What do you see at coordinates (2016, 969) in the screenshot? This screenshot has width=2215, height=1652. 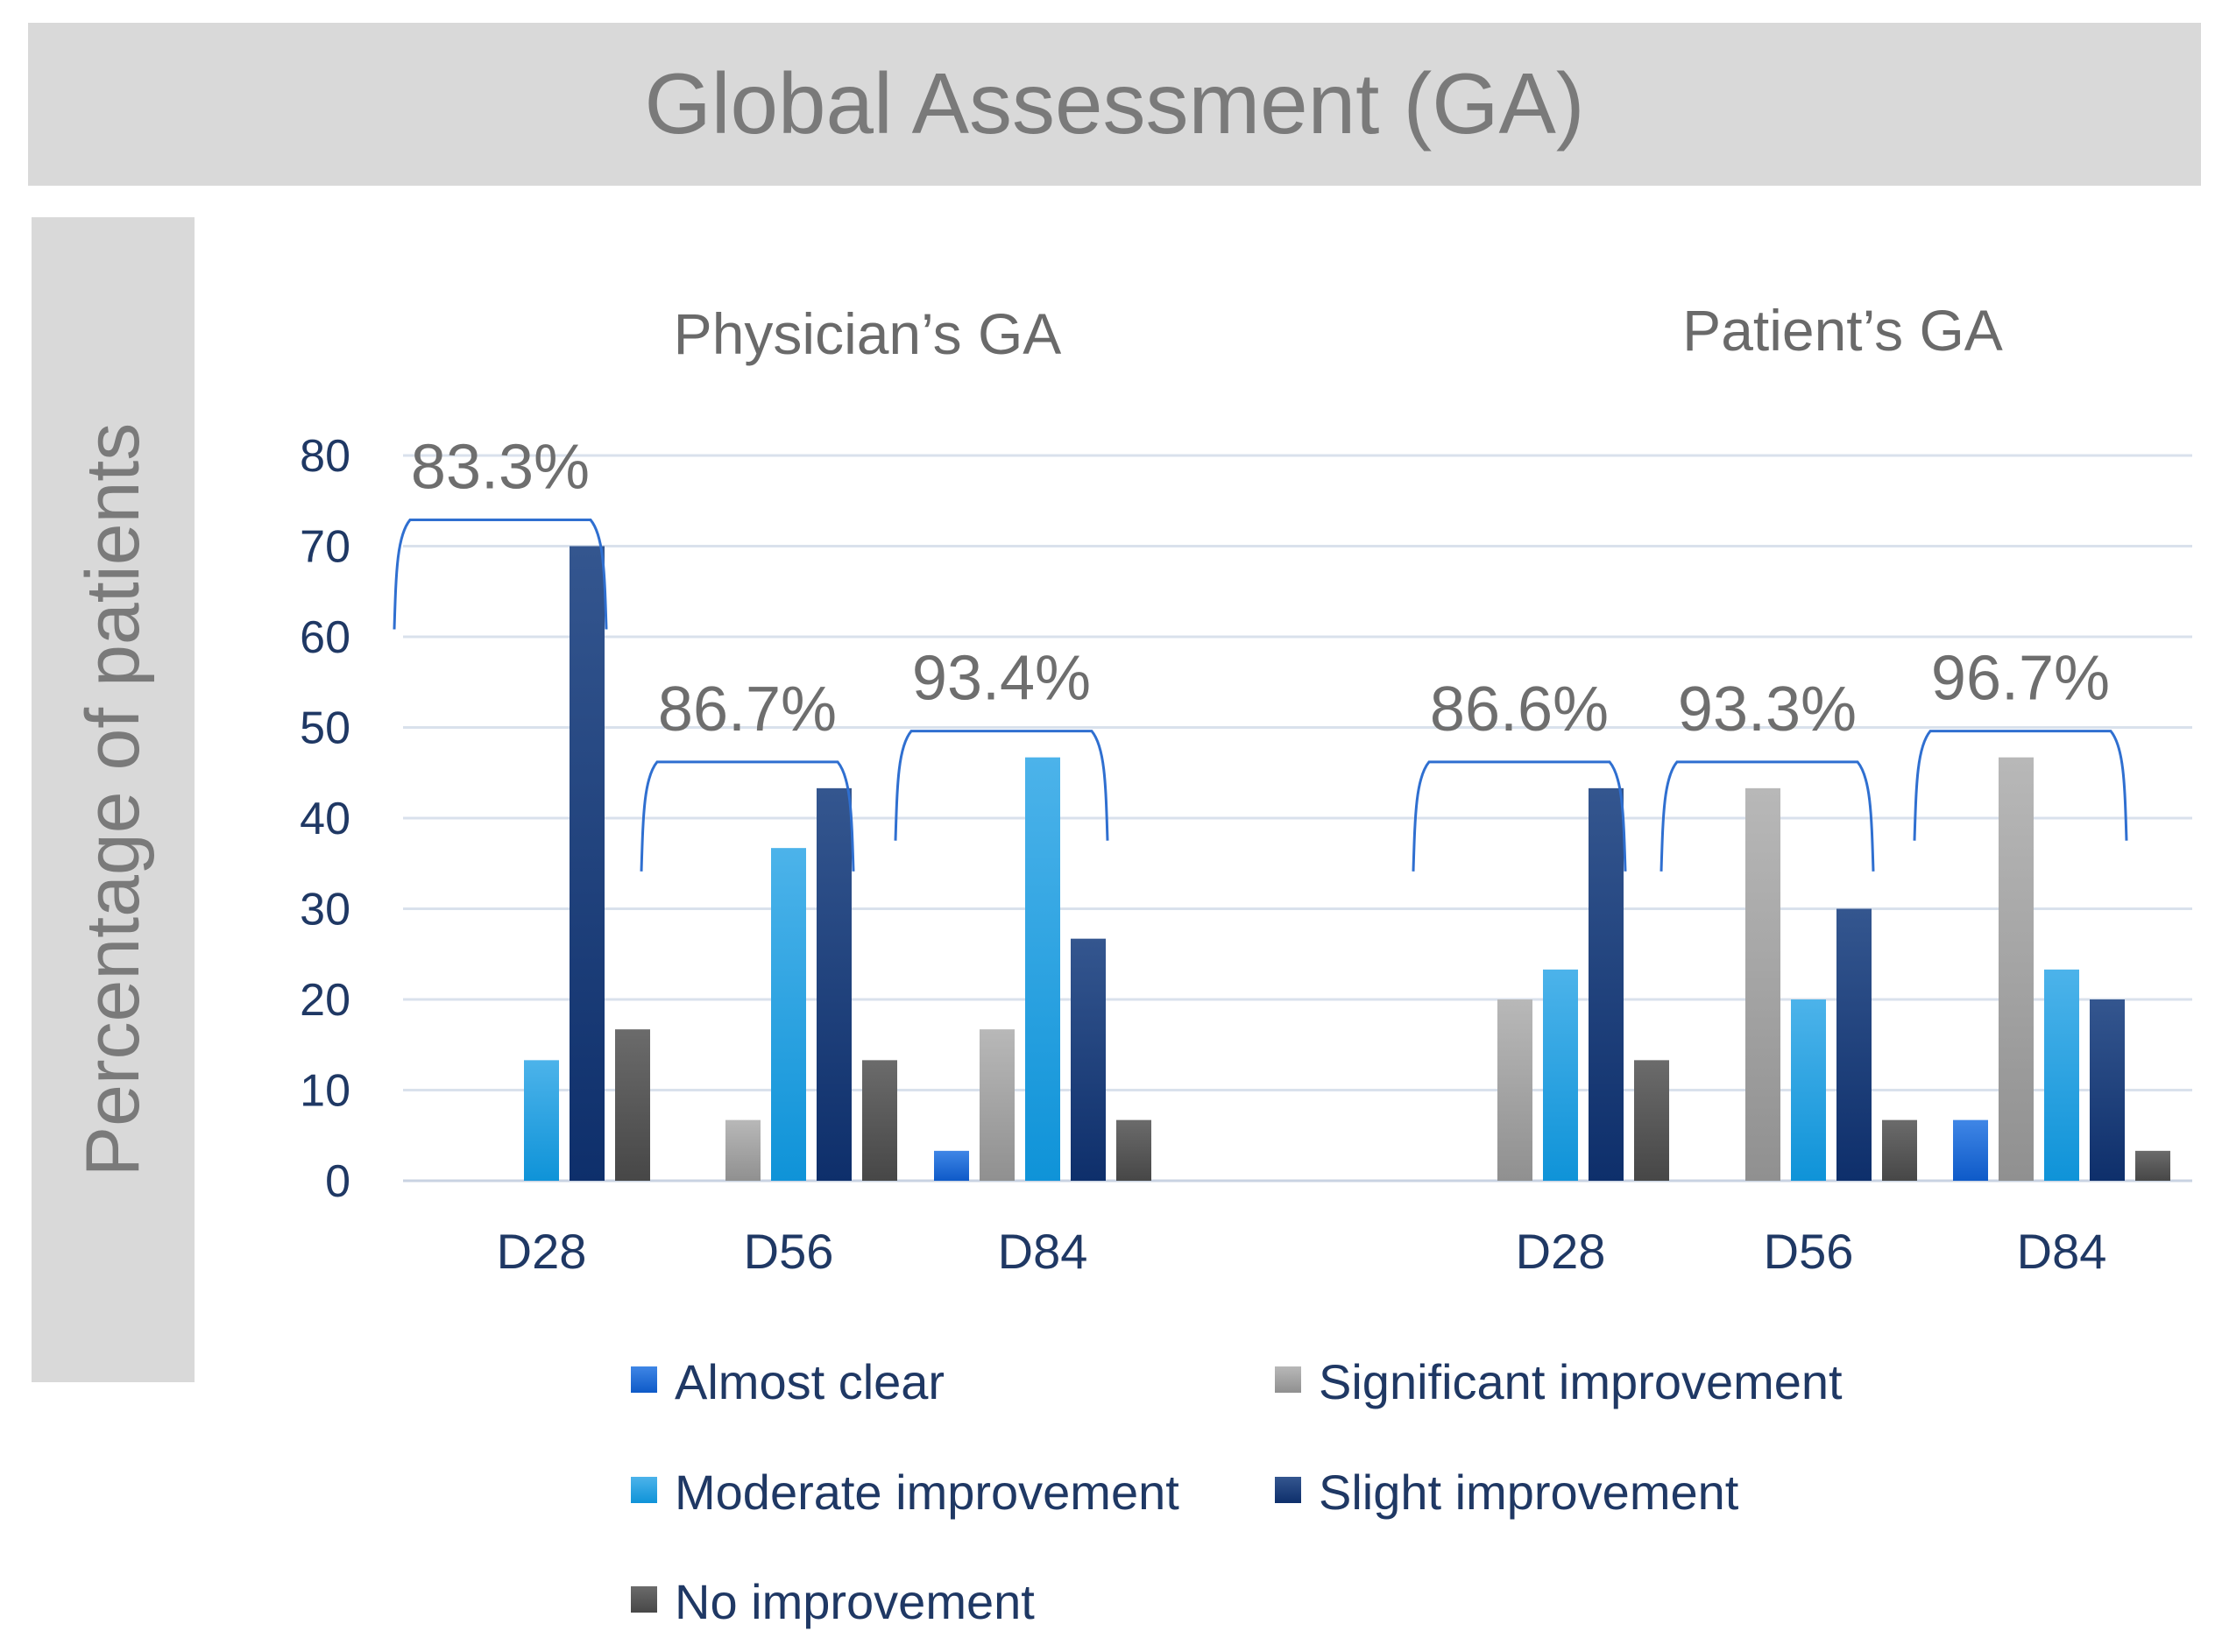 I see `bar-patient-d84-significant` at bounding box center [2016, 969].